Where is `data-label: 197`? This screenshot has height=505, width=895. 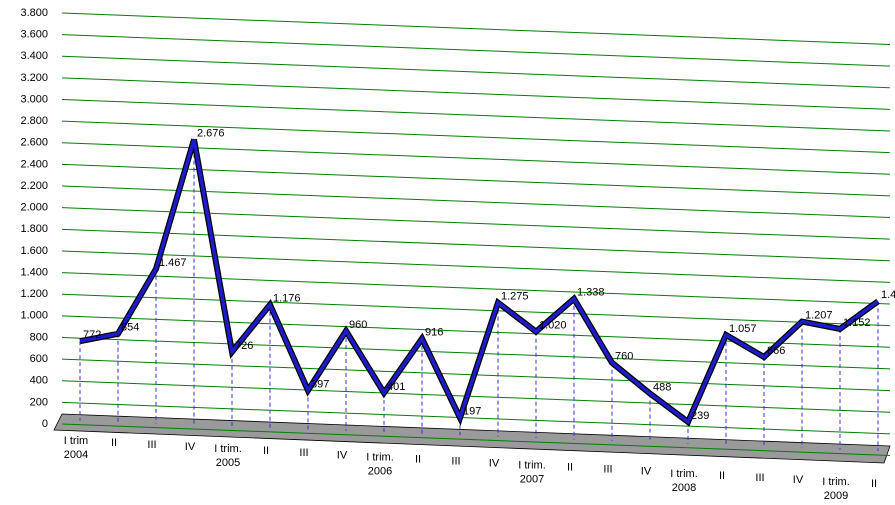 data-label: 197 is located at coordinates (472, 412).